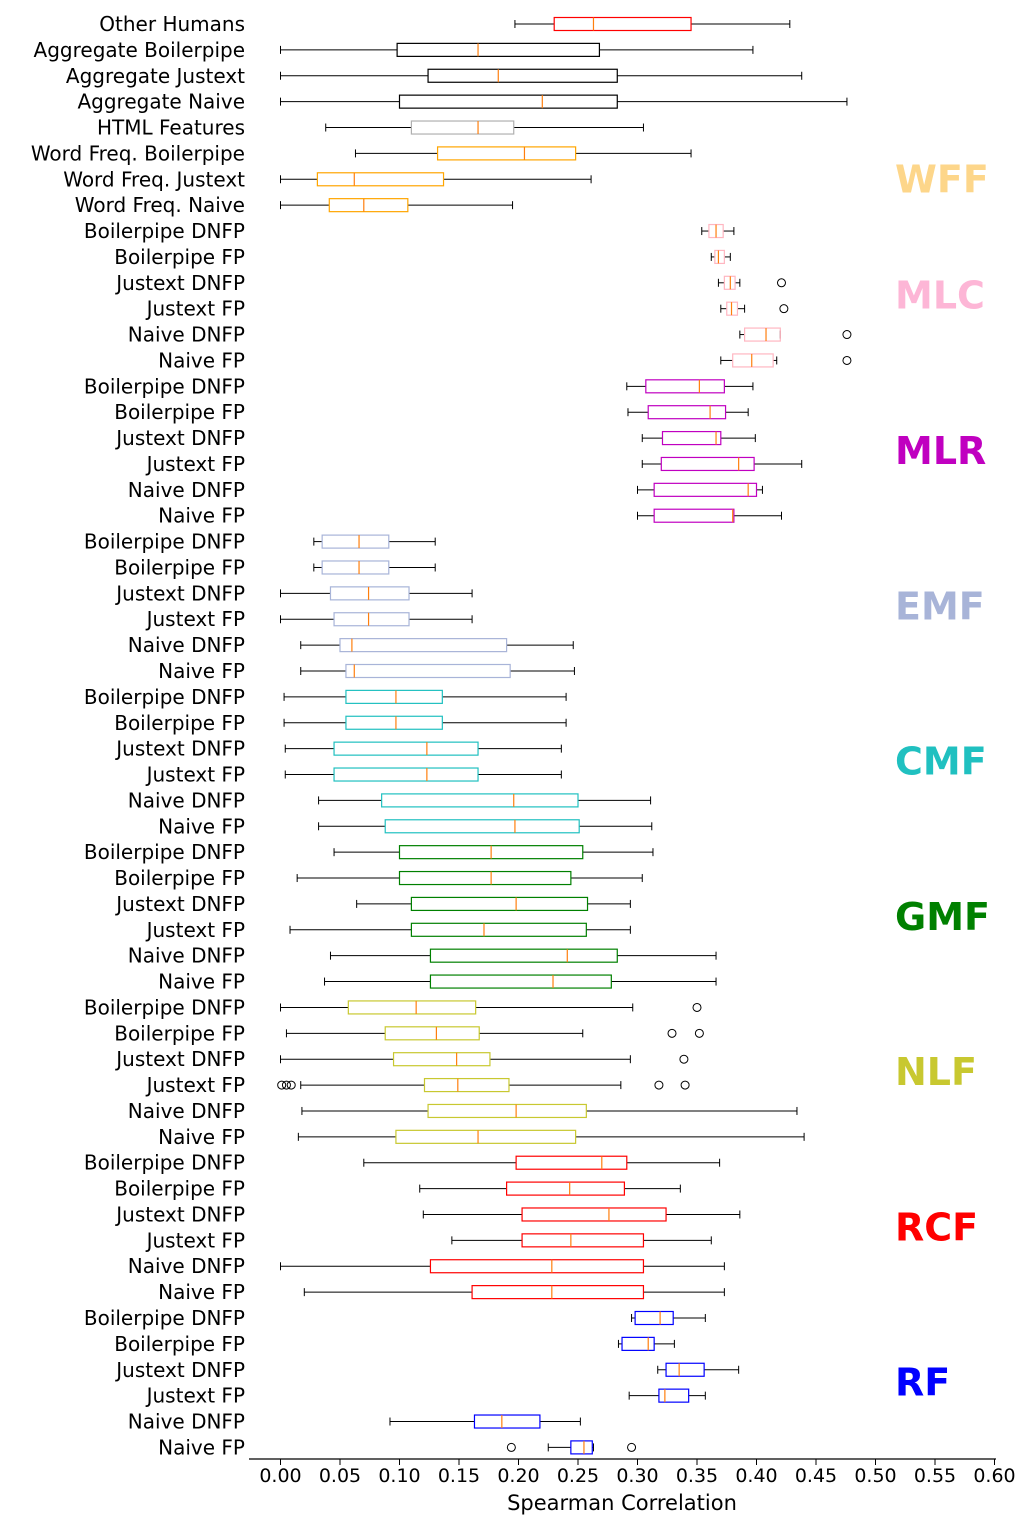 This screenshot has height=1527, width=1027. Describe the element at coordinates (940, 451) in the screenshot. I see `group-label: MLR` at that location.